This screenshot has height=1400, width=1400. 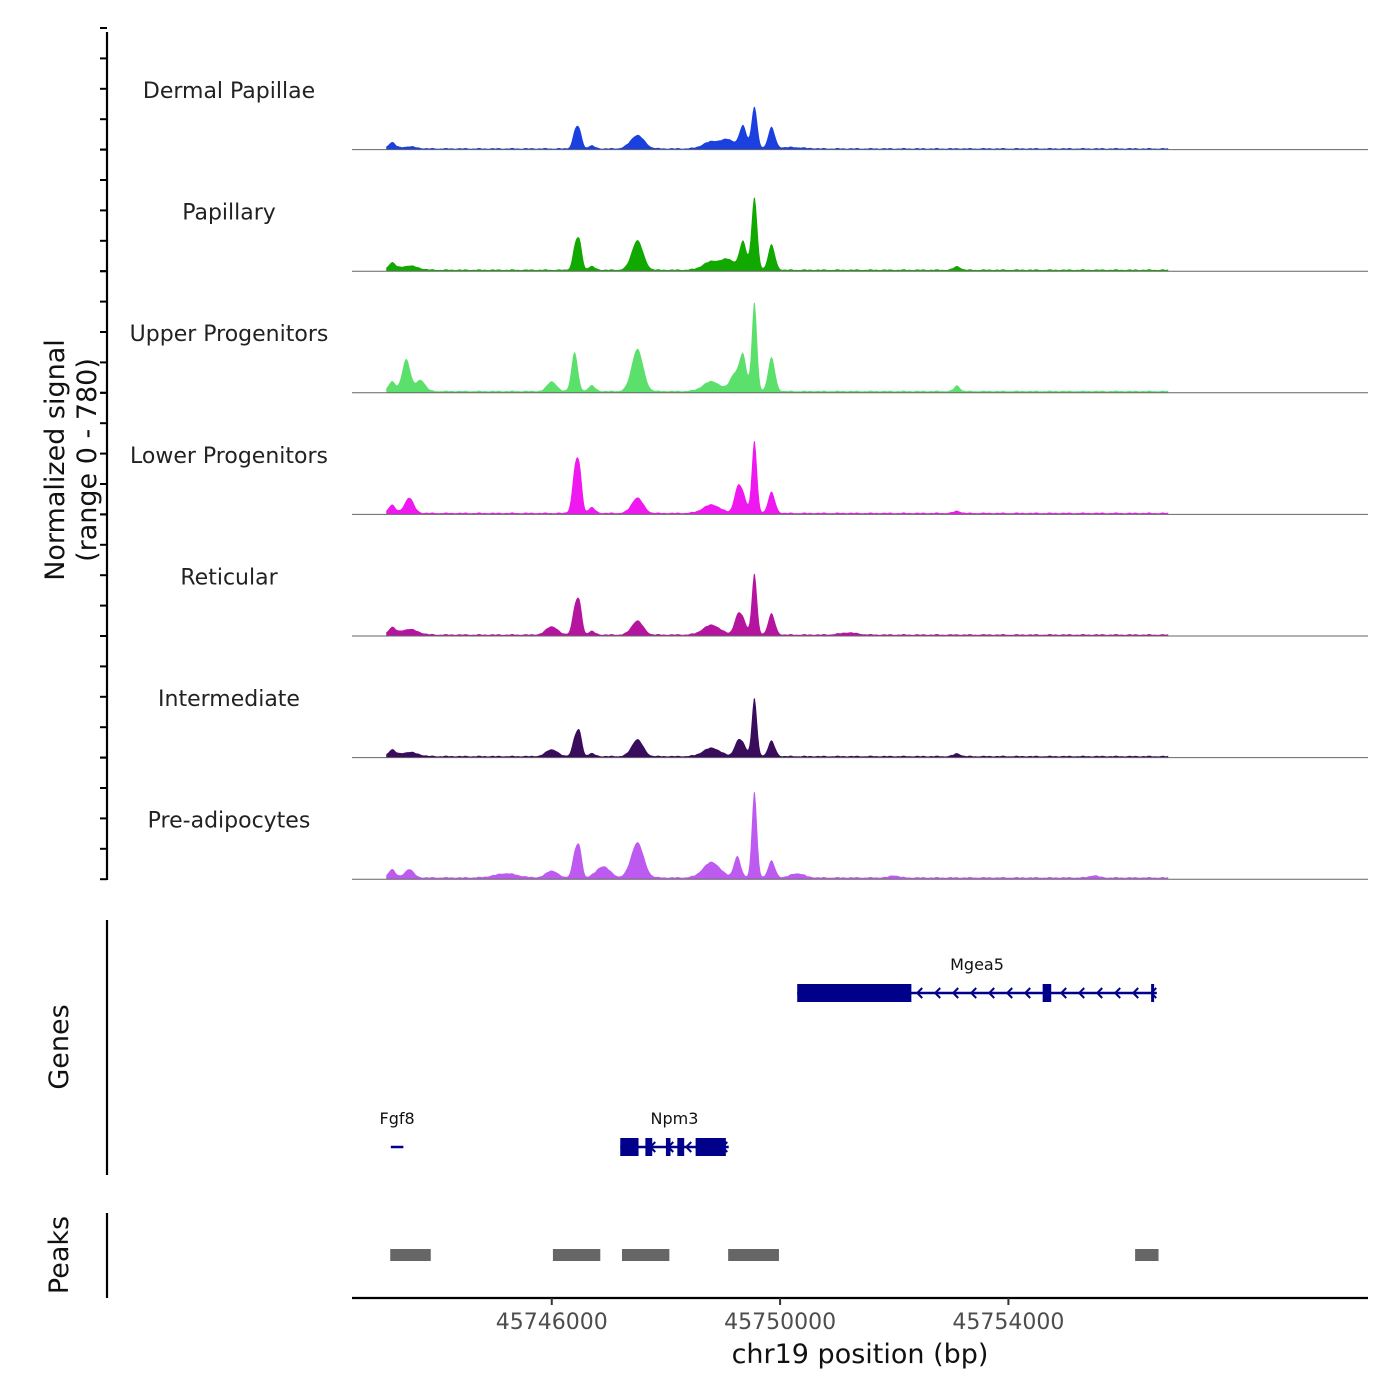 I want to click on track-label: Papillary, so click(x=229, y=213).